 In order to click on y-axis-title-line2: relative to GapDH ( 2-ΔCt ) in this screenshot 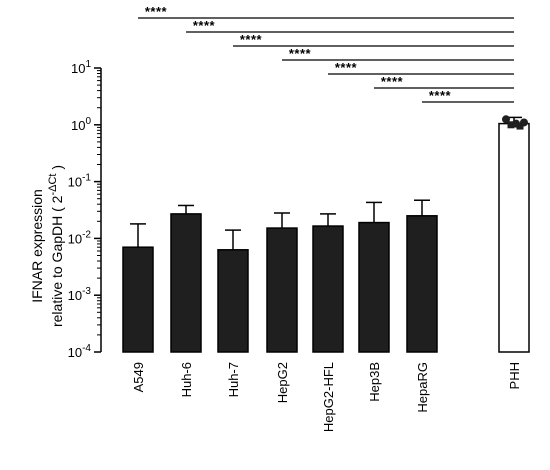, I will do `click(56, 246)`.